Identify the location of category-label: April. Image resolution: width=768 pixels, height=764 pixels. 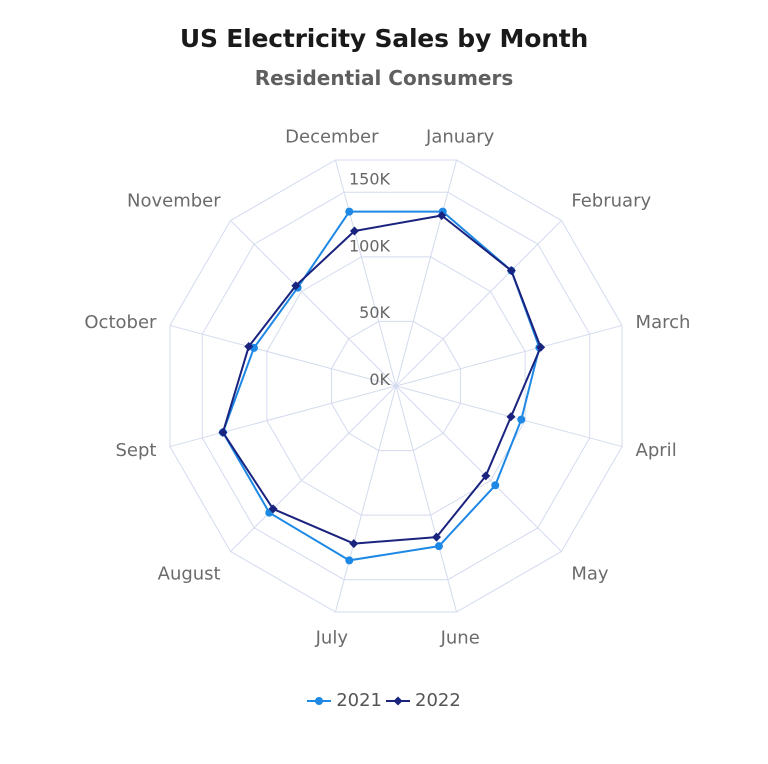
(656, 450).